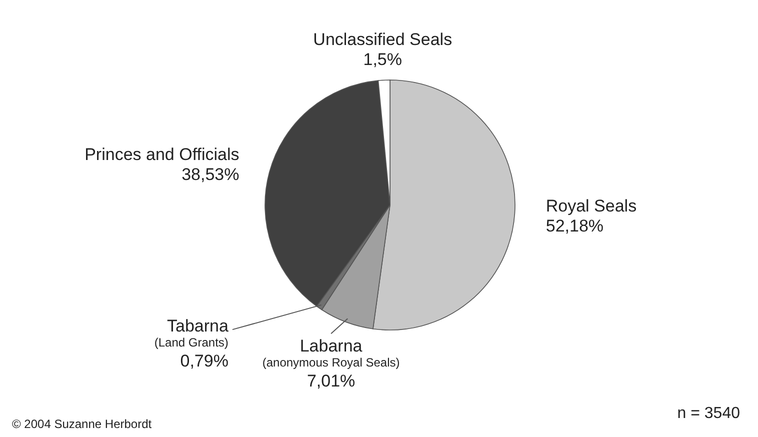 The image size is (758, 437). I want to click on data-label: 0,79%, so click(204, 361).